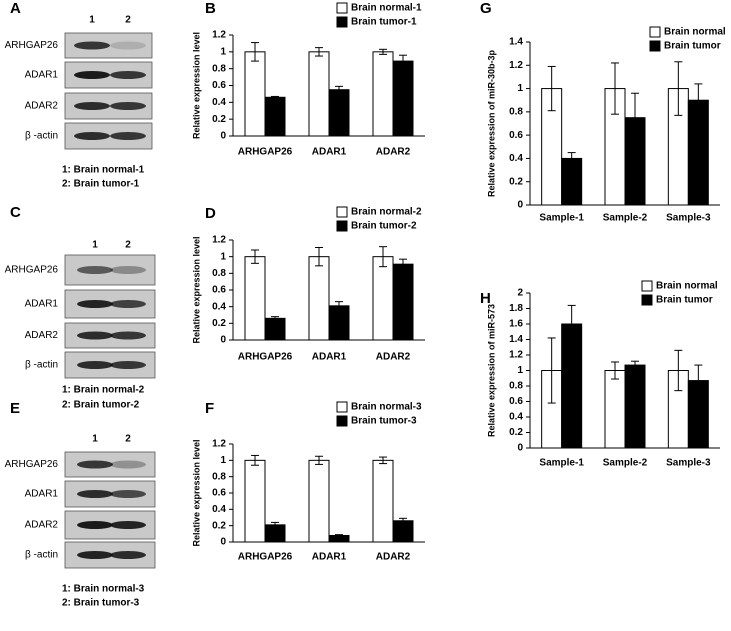 The width and height of the screenshot is (731, 631). I want to click on panel-letter: E, so click(15, 408).